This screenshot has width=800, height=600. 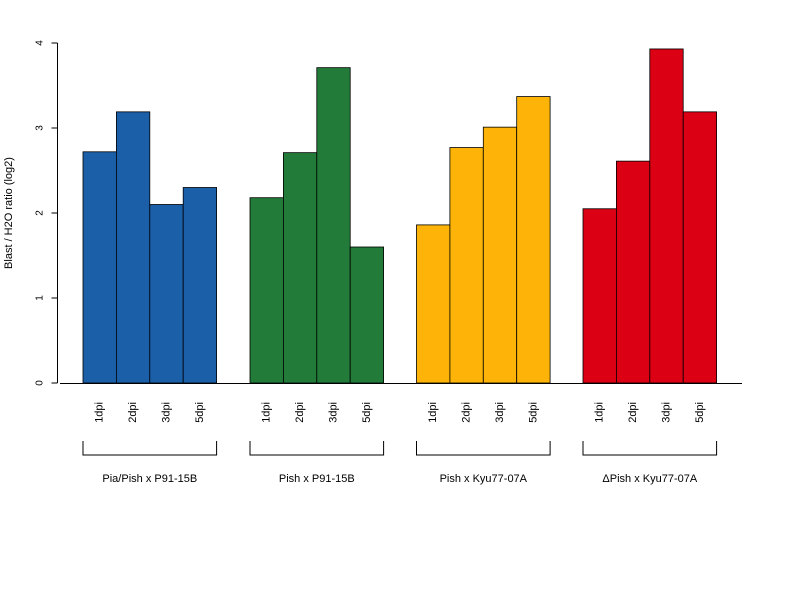 What do you see at coordinates (40, 383) in the screenshot?
I see `y-tick-label: 0` at bounding box center [40, 383].